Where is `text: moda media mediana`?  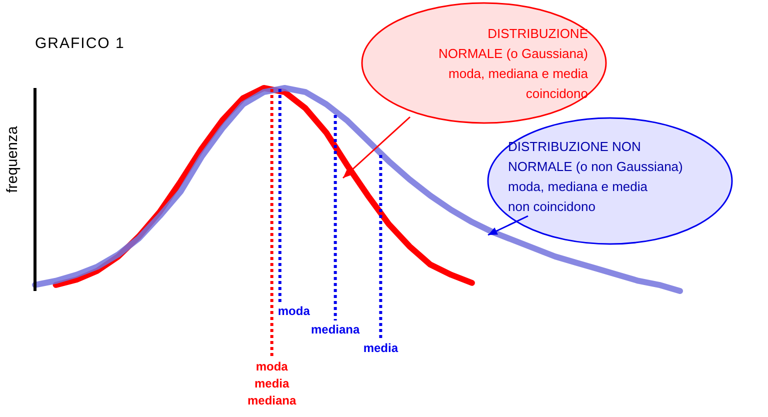 text: moda media mediana is located at coordinates (272, 384).